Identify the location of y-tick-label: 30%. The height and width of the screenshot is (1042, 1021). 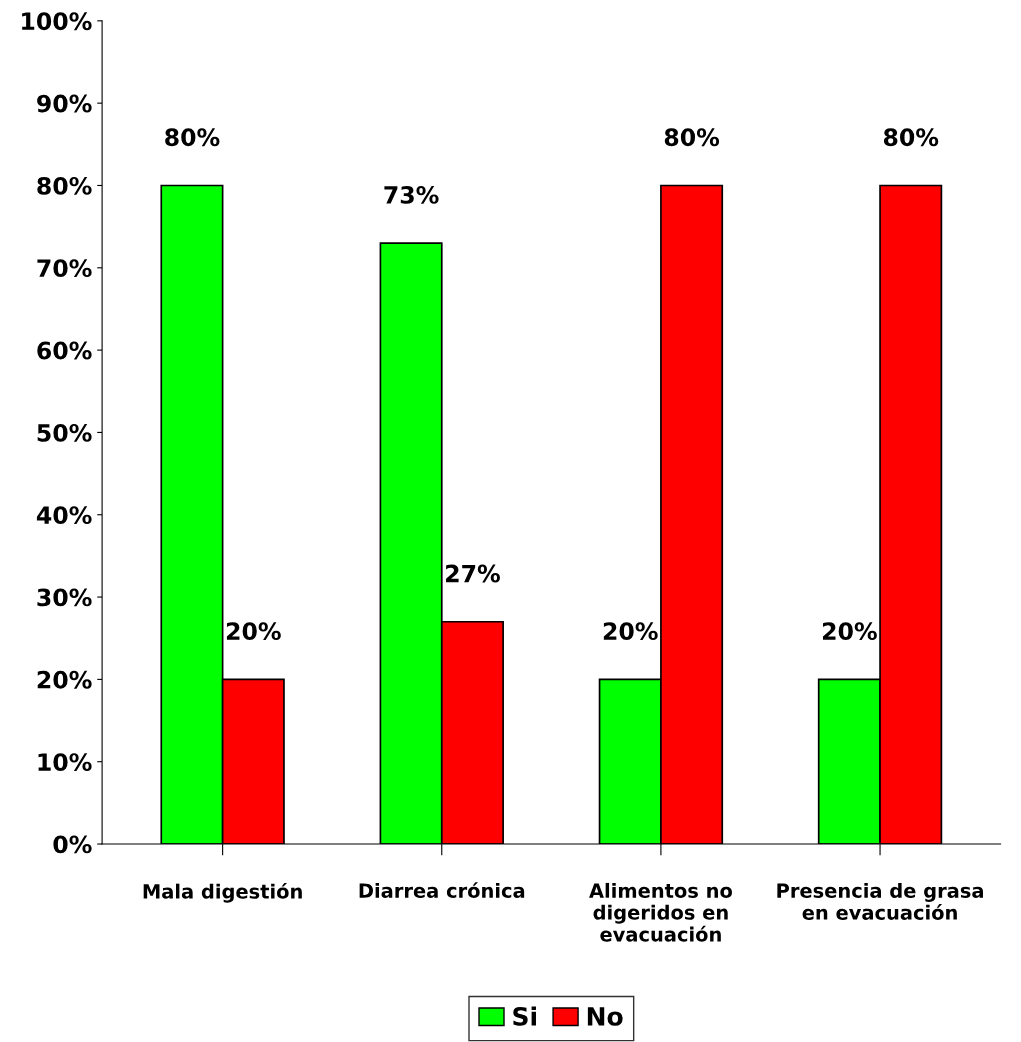
(64, 597).